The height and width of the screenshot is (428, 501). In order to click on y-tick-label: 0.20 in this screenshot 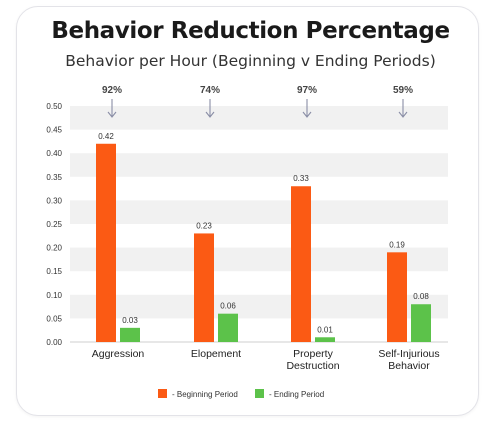, I will do `click(54, 248)`.